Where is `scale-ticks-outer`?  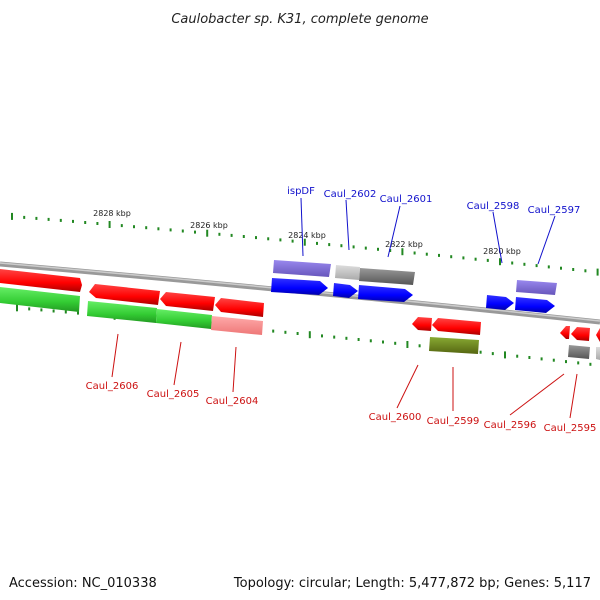 scale-ticks-outer is located at coordinates (305, 244).